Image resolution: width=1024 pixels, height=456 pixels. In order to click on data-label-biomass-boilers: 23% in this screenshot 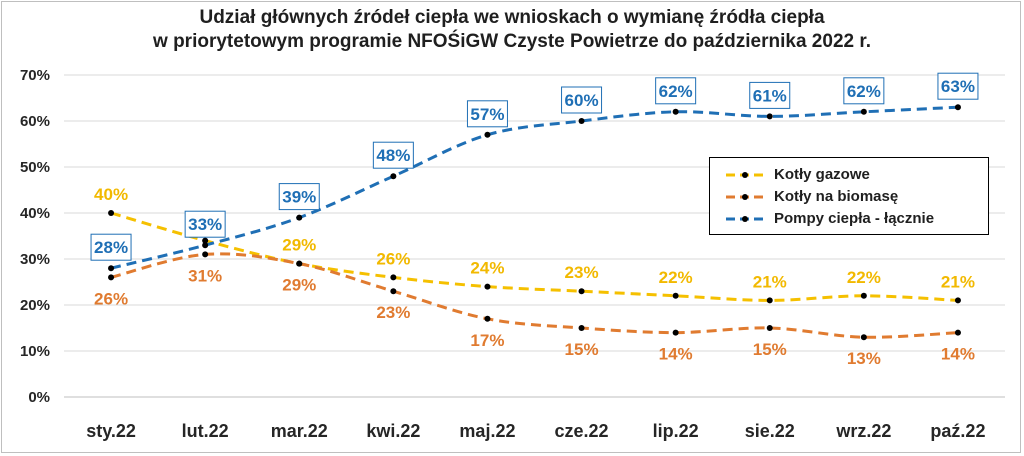, I will do `click(393, 312)`.